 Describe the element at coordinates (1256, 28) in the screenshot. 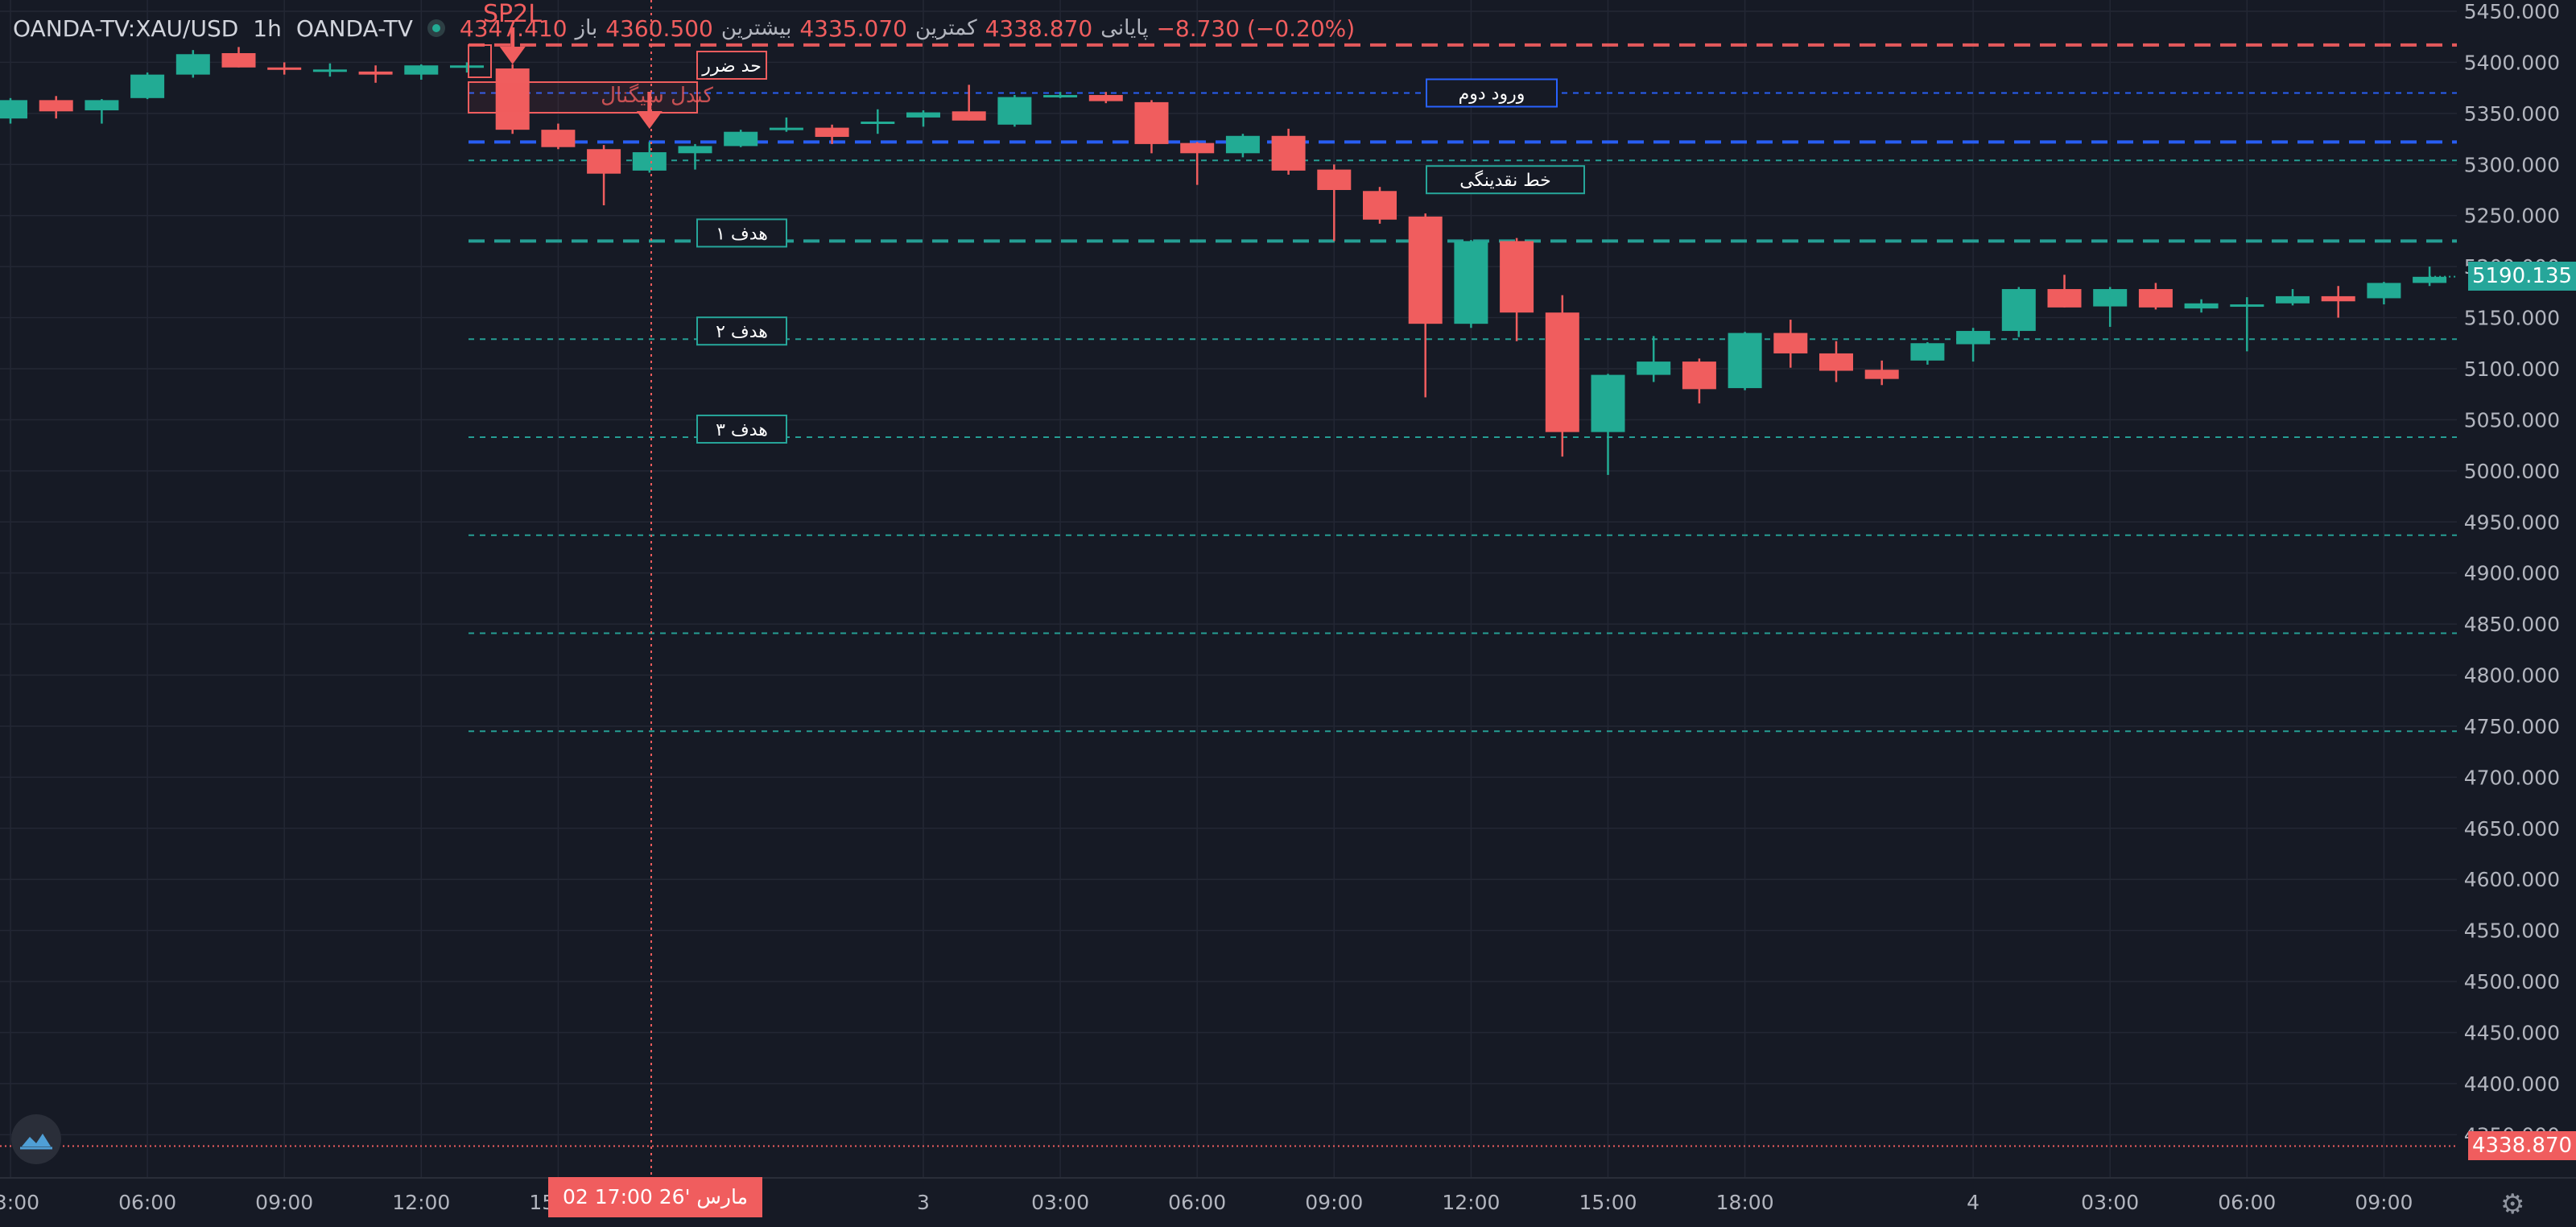

I see `change-value: −8.730 (−0.20%)` at that location.